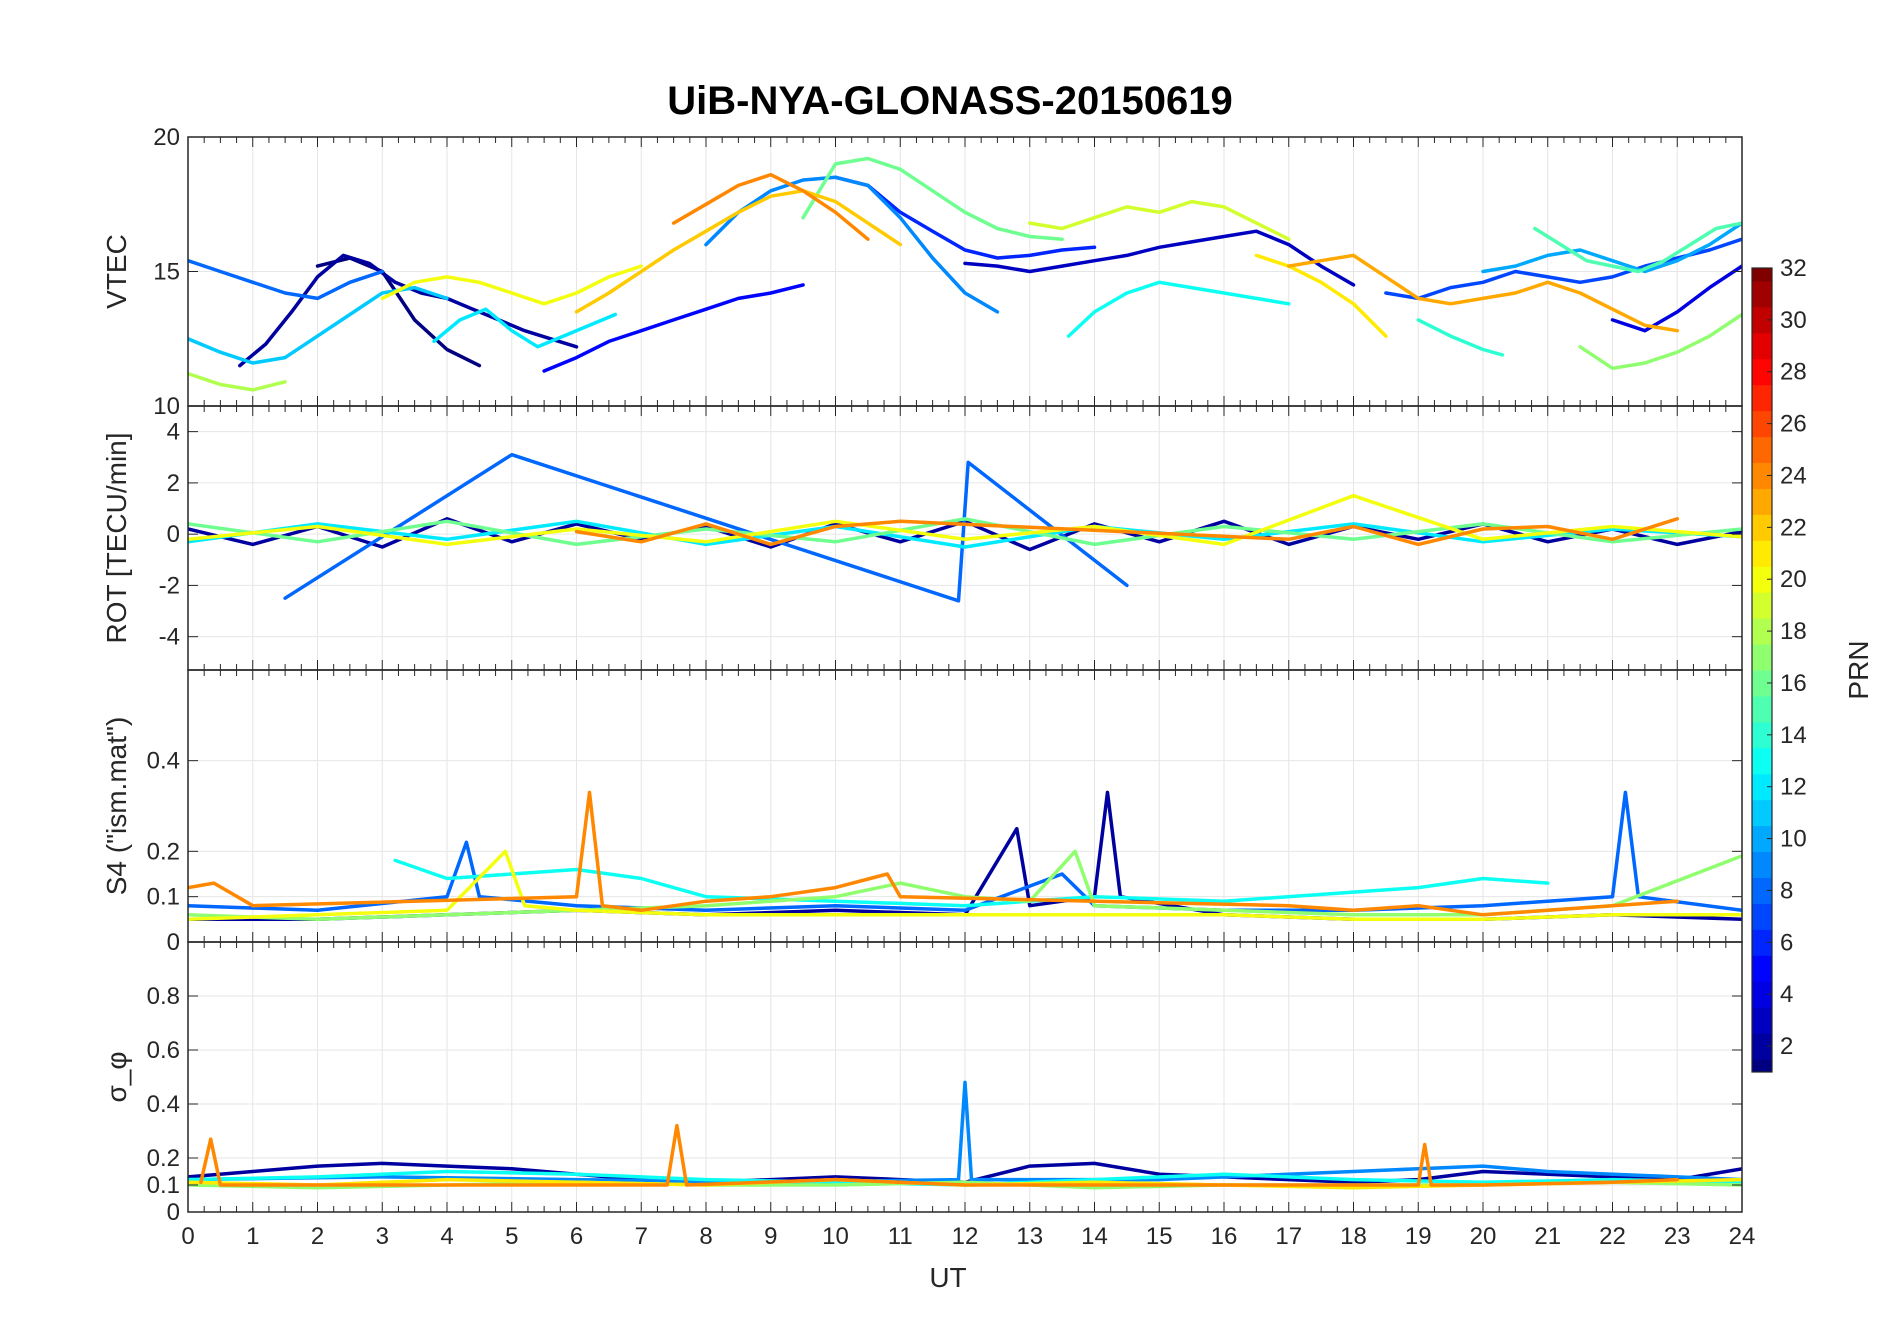 The height and width of the screenshot is (1330, 1902). What do you see at coordinates (166, 272) in the screenshot?
I see `y-tick-label: 15` at bounding box center [166, 272].